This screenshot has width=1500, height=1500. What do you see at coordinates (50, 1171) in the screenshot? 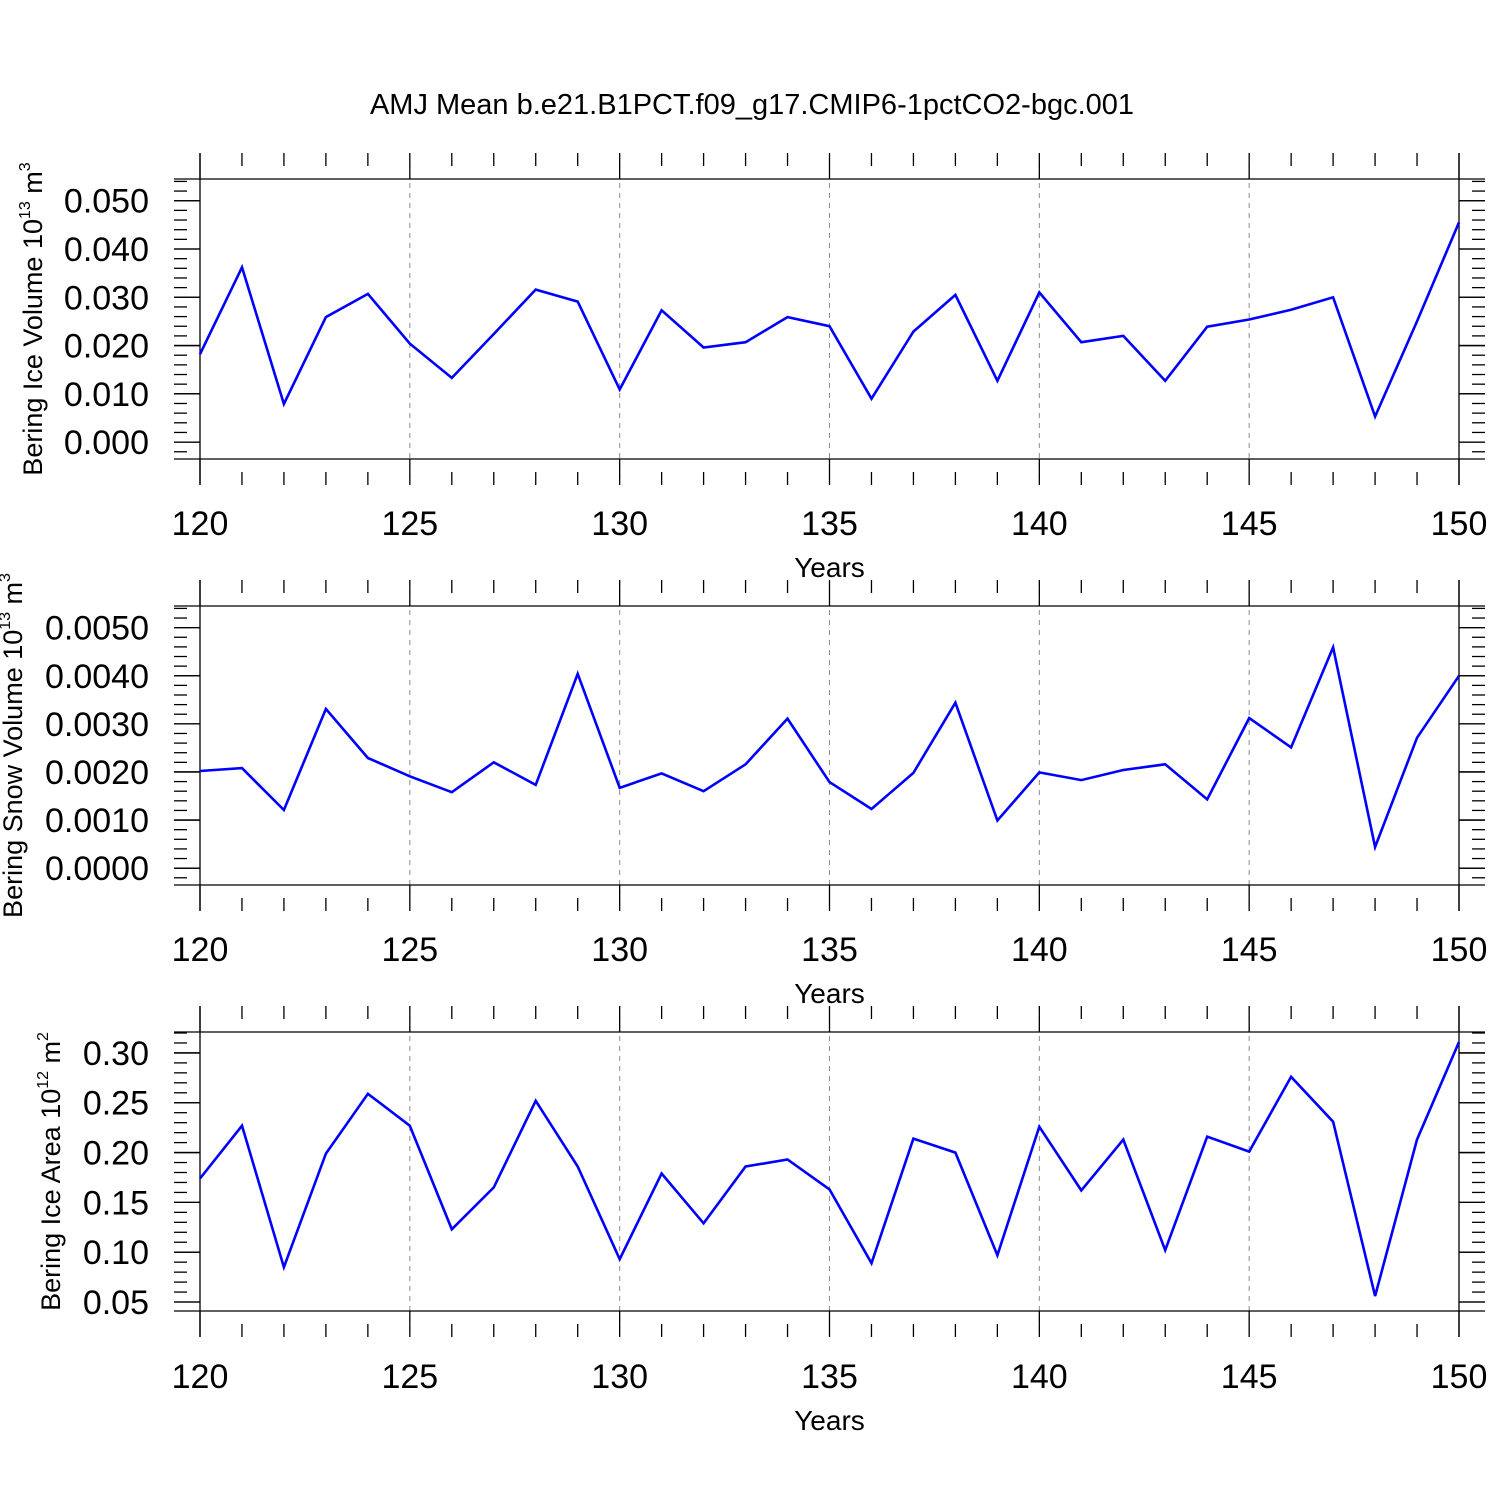
I see `y-axis-label: Bering Ice Area 1012 m2` at bounding box center [50, 1171].